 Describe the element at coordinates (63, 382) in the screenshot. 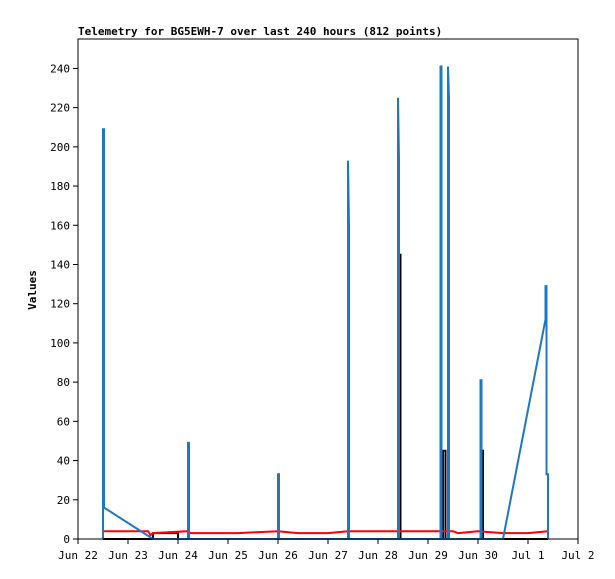

I see `y-tick-label: 80` at that location.